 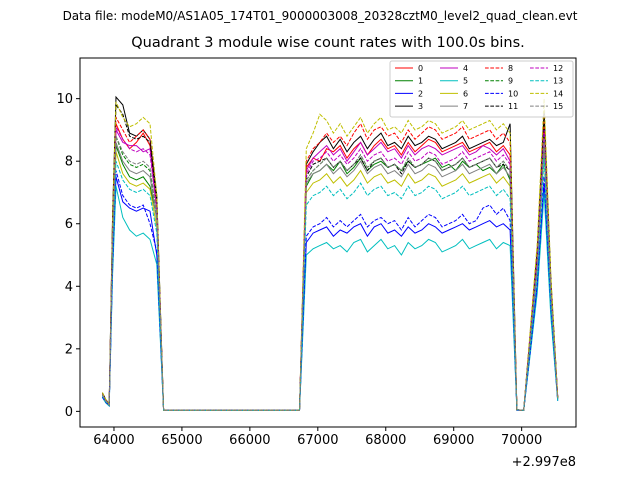 What do you see at coordinates (69, 349) in the screenshot?
I see `y-tick-label: 2` at bounding box center [69, 349].